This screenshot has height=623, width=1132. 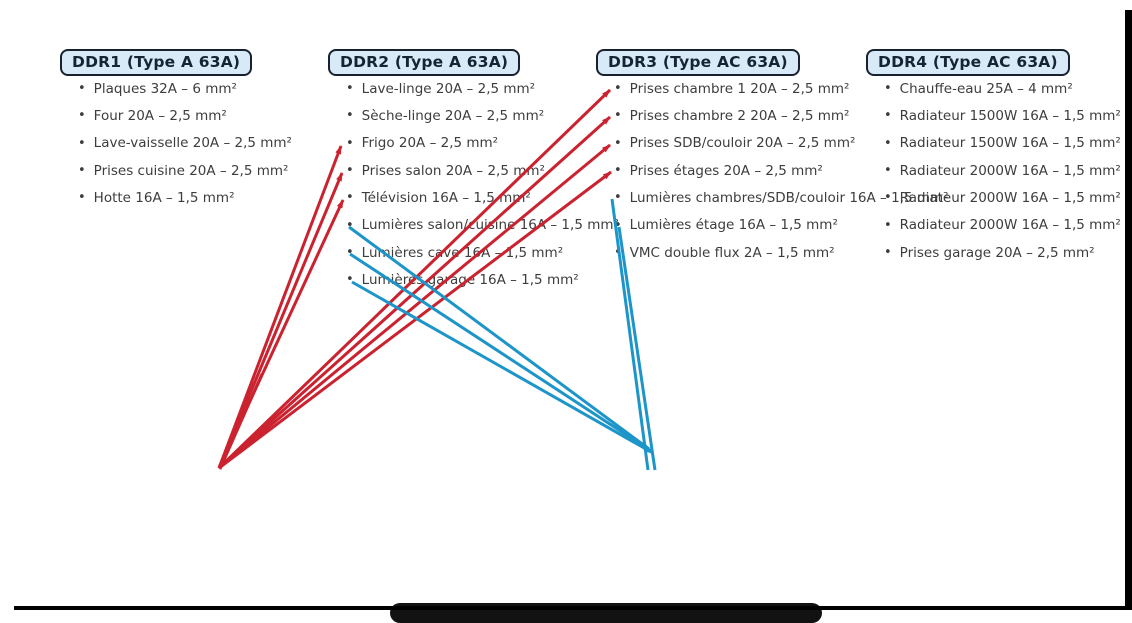 I want to click on list-item: • Lumières garage 16A – 1,5 mm², so click(x=473, y=279).